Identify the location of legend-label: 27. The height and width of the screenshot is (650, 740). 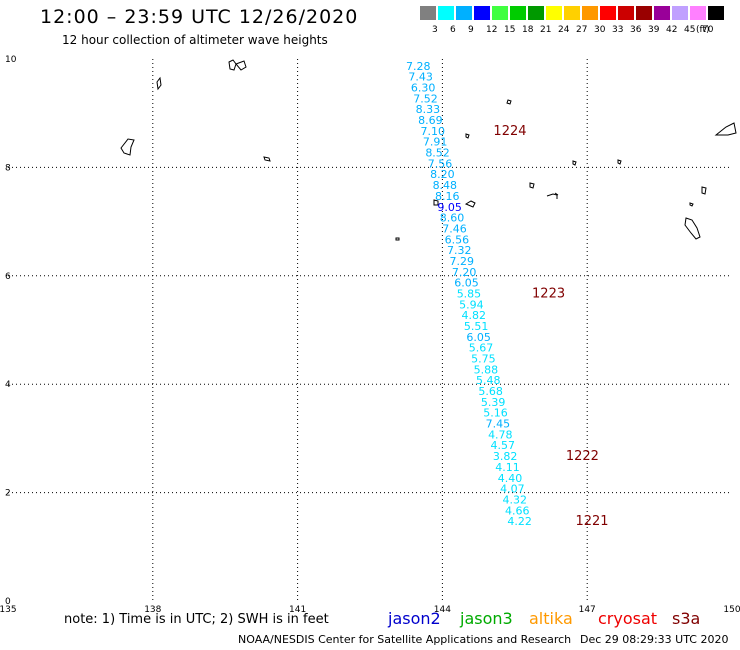
(582, 30).